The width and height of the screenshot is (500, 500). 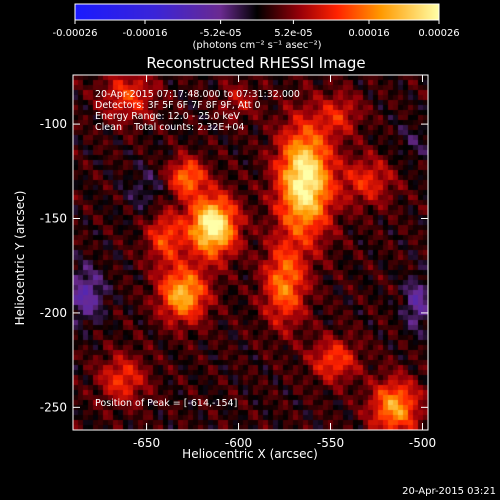 I want to click on y-tick-label: -250, so click(x=53, y=407).